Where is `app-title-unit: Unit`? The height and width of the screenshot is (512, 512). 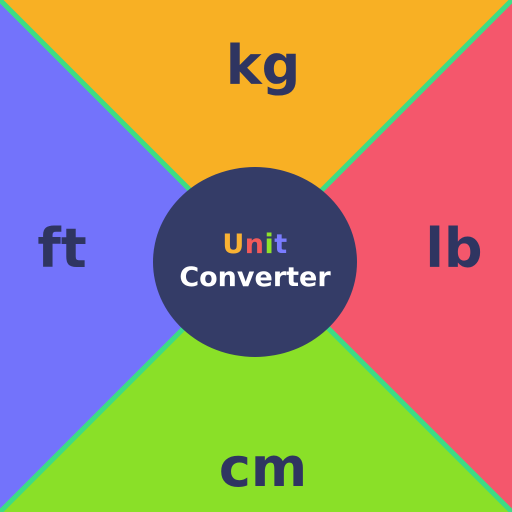
app-title-unit: Unit is located at coordinates (254, 245).